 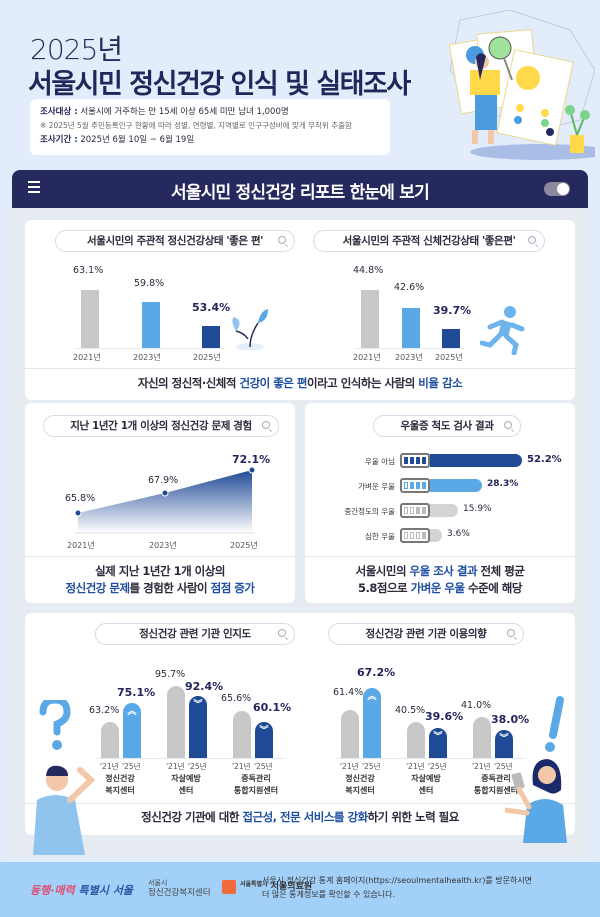 I want to click on mental-problem-summary: 실제 지난 1년간 1개 이상의 정신건강 문제를 경험한 사람이 점점 증가, so click(x=160, y=579).